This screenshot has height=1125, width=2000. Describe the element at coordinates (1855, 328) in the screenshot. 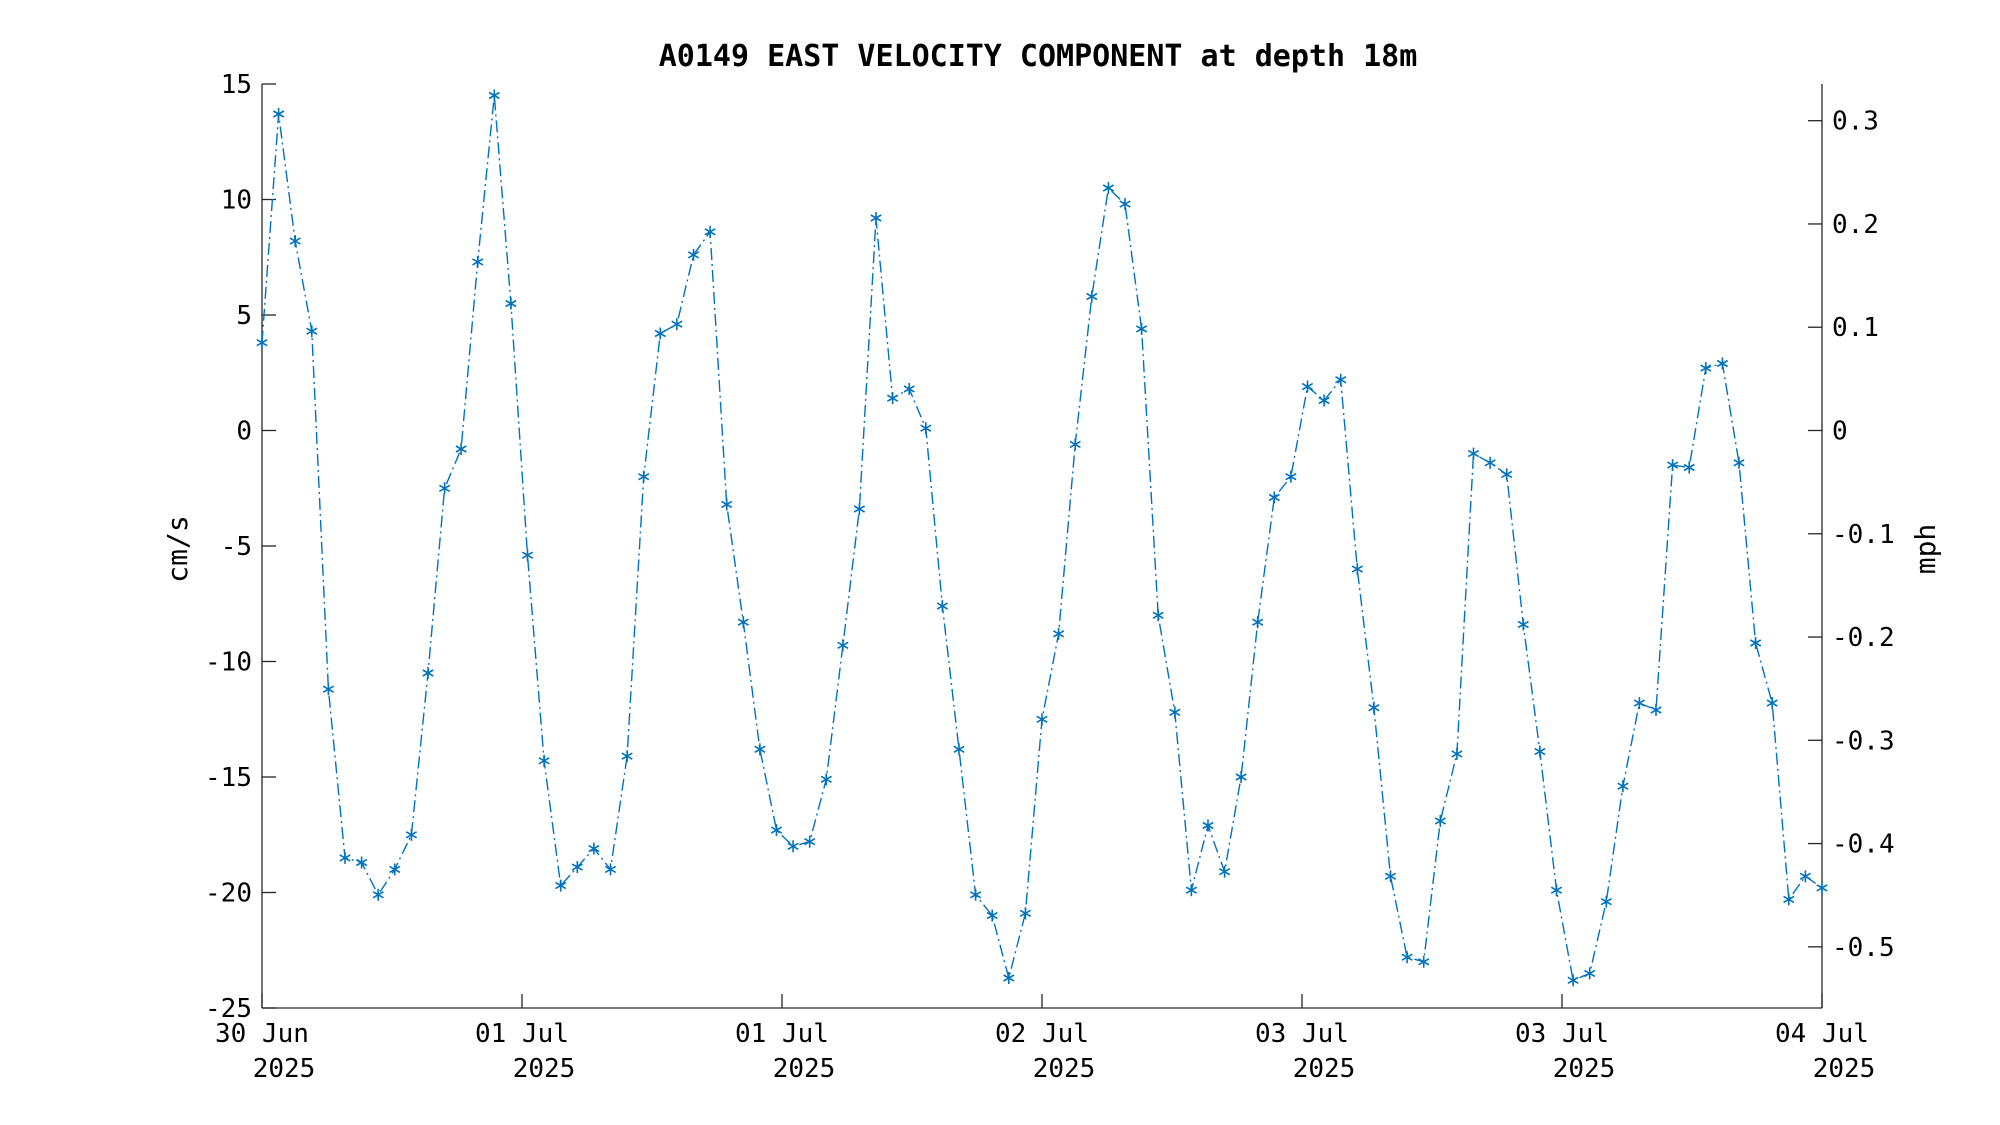

I see `y2-tick-label: 0.1` at that location.